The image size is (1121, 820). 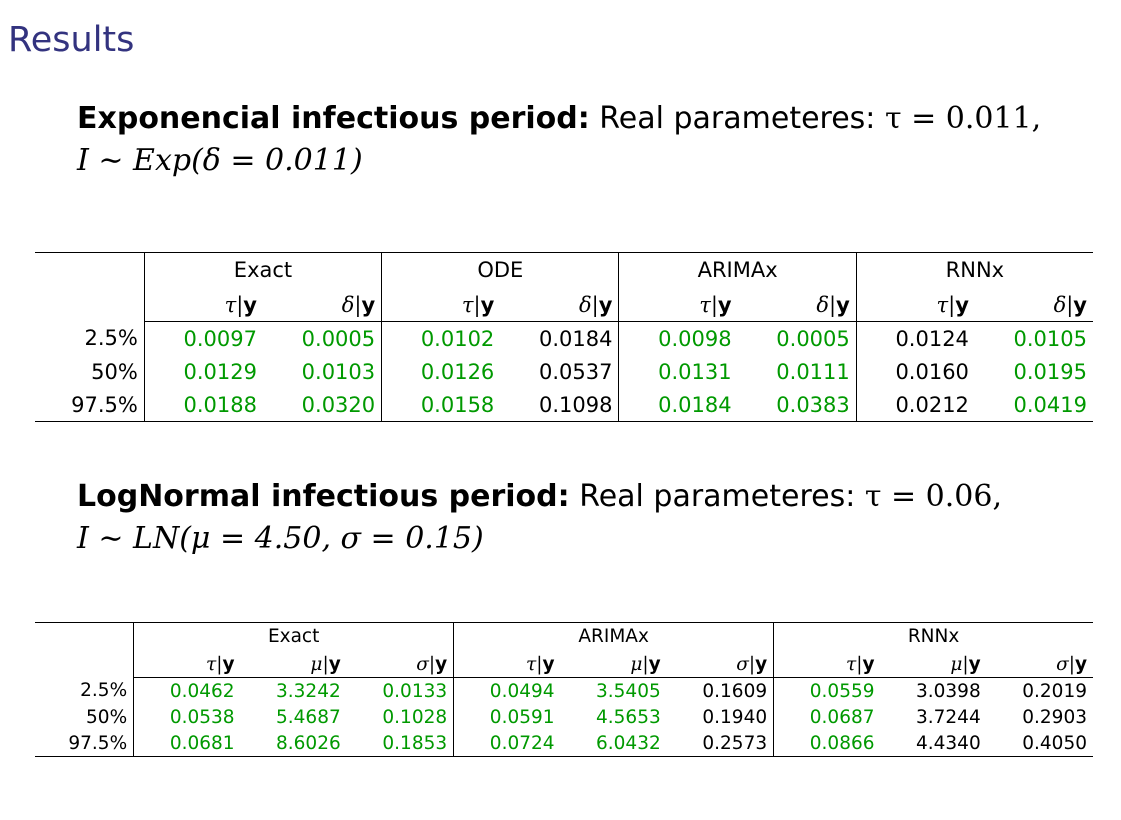 What do you see at coordinates (323, 496) in the screenshot?
I see `section2-heading: LogNormal infectious period:` at bounding box center [323, 496].